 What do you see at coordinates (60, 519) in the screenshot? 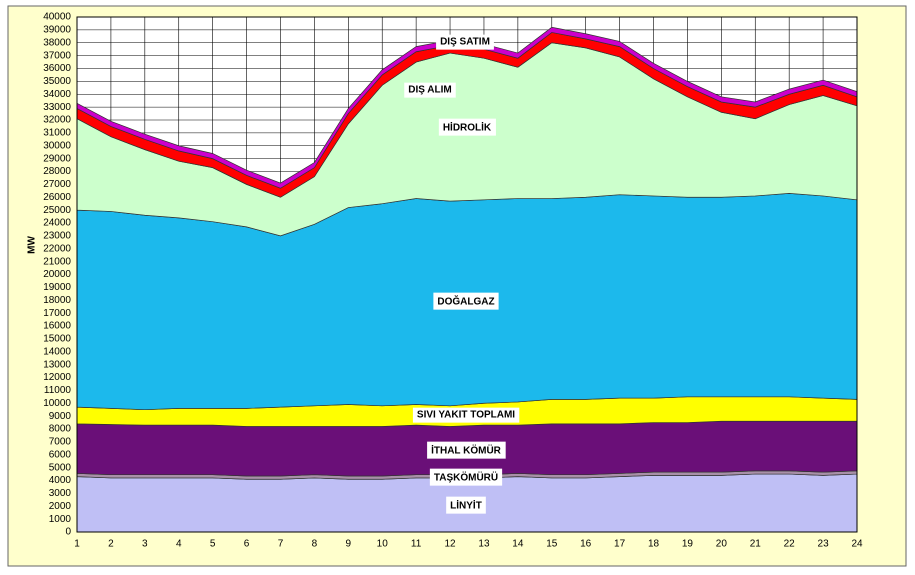
I see `y-tick-label: 1000` at bounding box center [60, 519].